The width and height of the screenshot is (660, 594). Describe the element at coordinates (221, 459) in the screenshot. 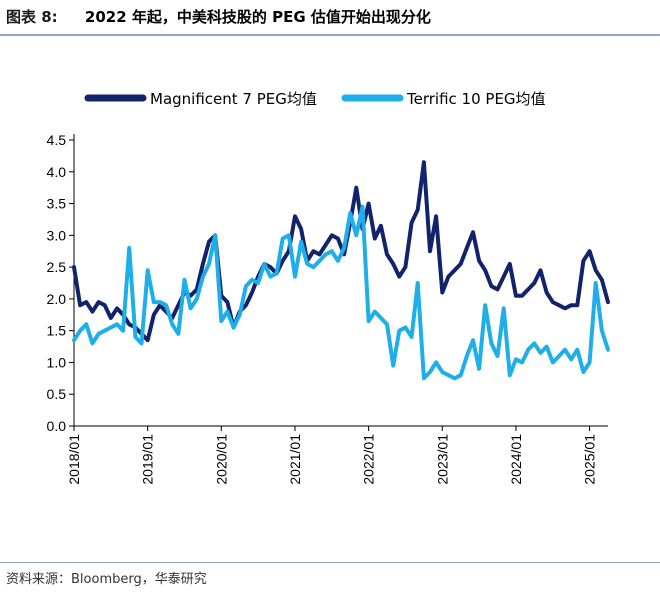

I see `x-tick-label: 2020/01` at that location.